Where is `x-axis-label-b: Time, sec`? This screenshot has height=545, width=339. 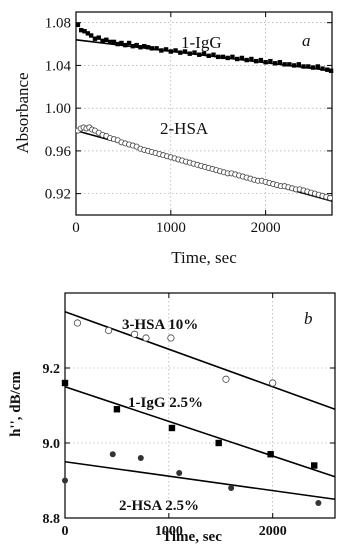 x-axis-label-b: Time, sec is located at coordinates (192, 537).